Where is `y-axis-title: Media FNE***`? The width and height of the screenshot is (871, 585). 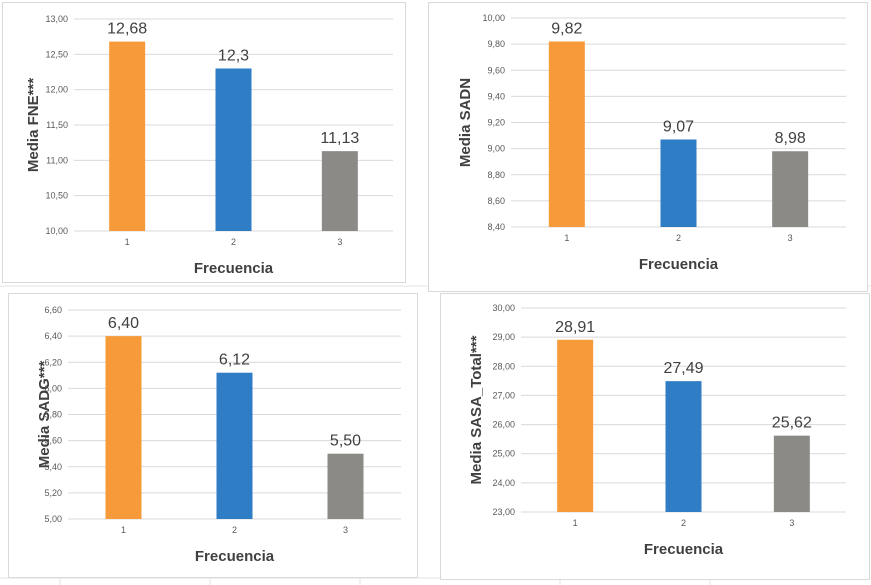 y-axis-title: Media FNE*** is located at coordinates (33, 125).